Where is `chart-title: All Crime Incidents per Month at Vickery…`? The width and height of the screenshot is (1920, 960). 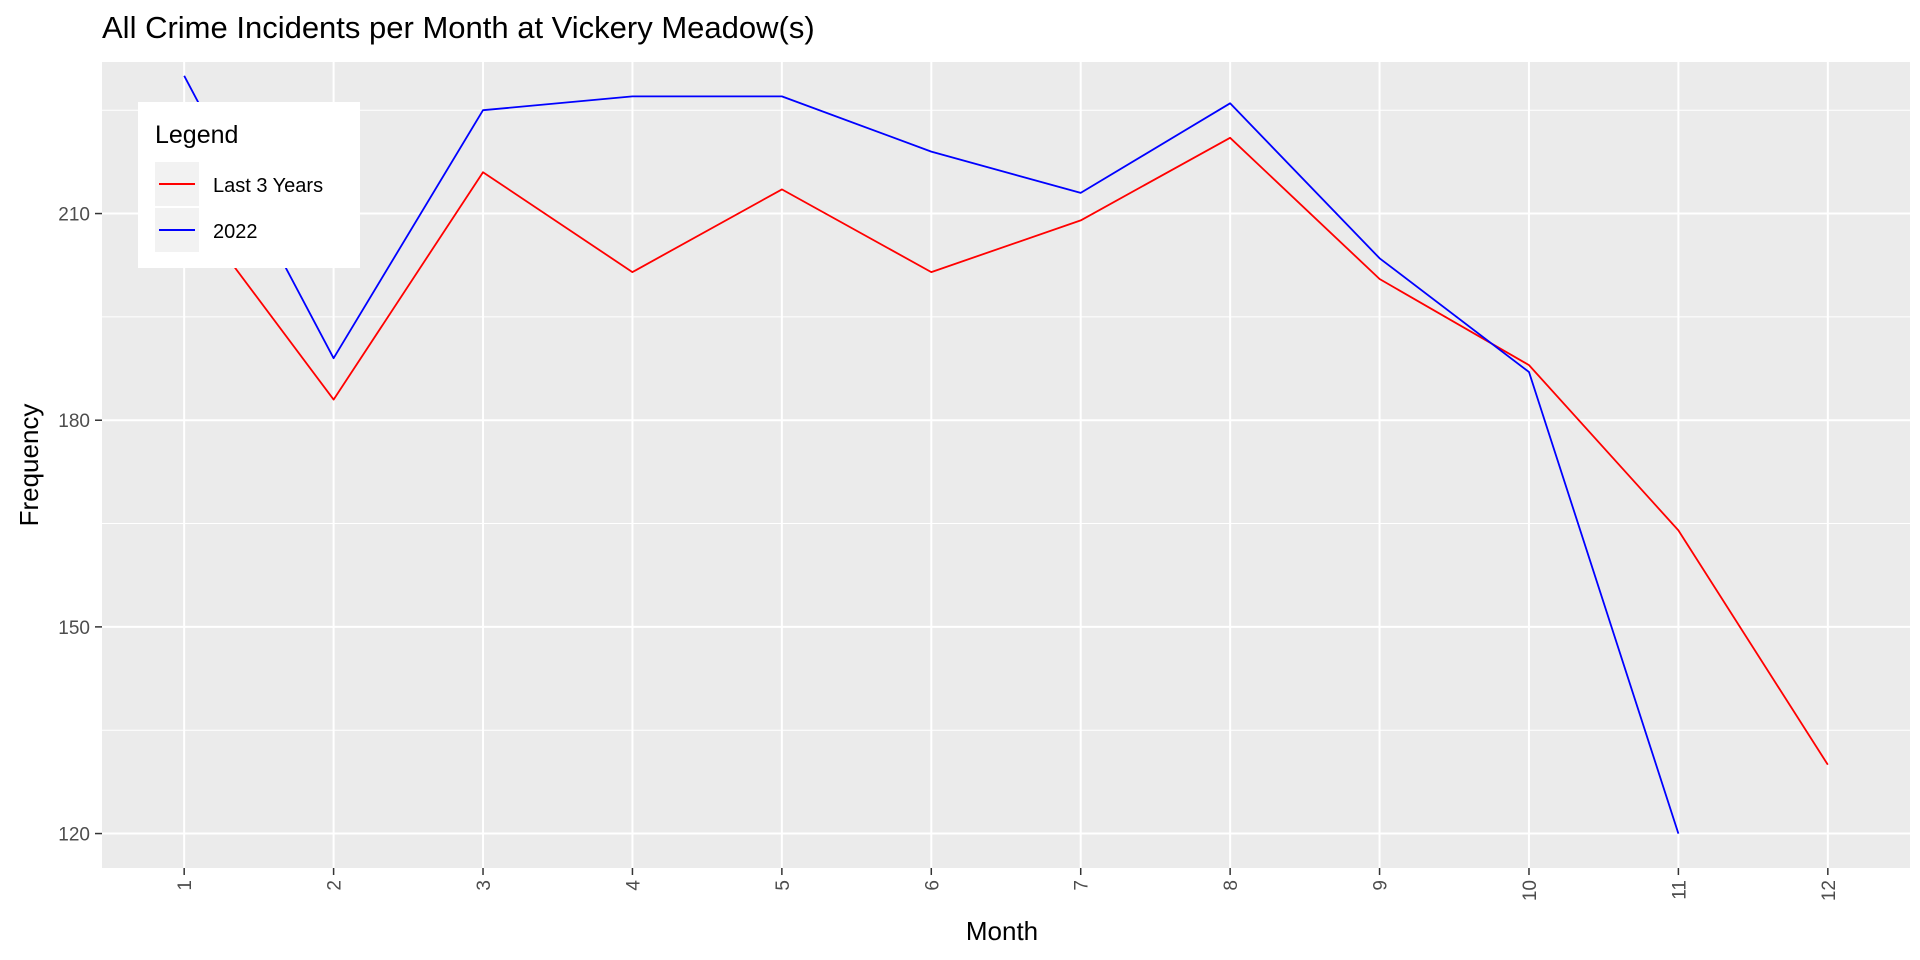
chart-title: All Crime Incidents per Month at Vickery… is located at coordinates (458, 27).